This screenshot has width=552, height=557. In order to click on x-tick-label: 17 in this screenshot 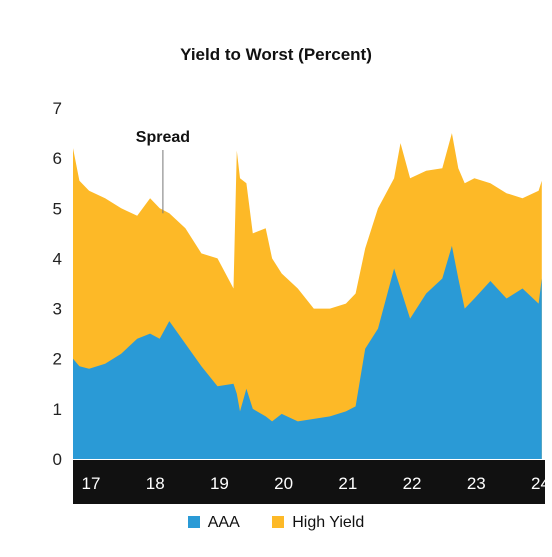, I will do `click(91, 483)`.